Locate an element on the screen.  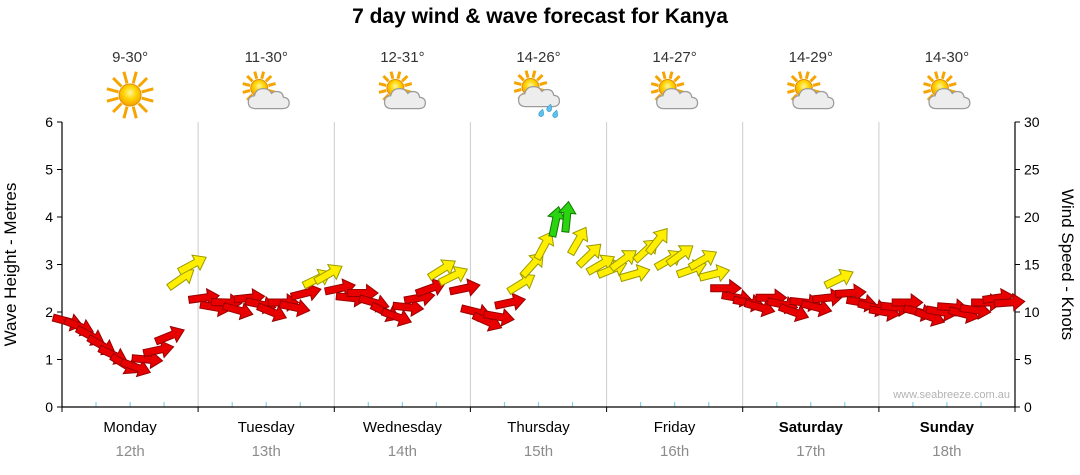
left-tick-label: 5 is located at coordinates (49, 170).